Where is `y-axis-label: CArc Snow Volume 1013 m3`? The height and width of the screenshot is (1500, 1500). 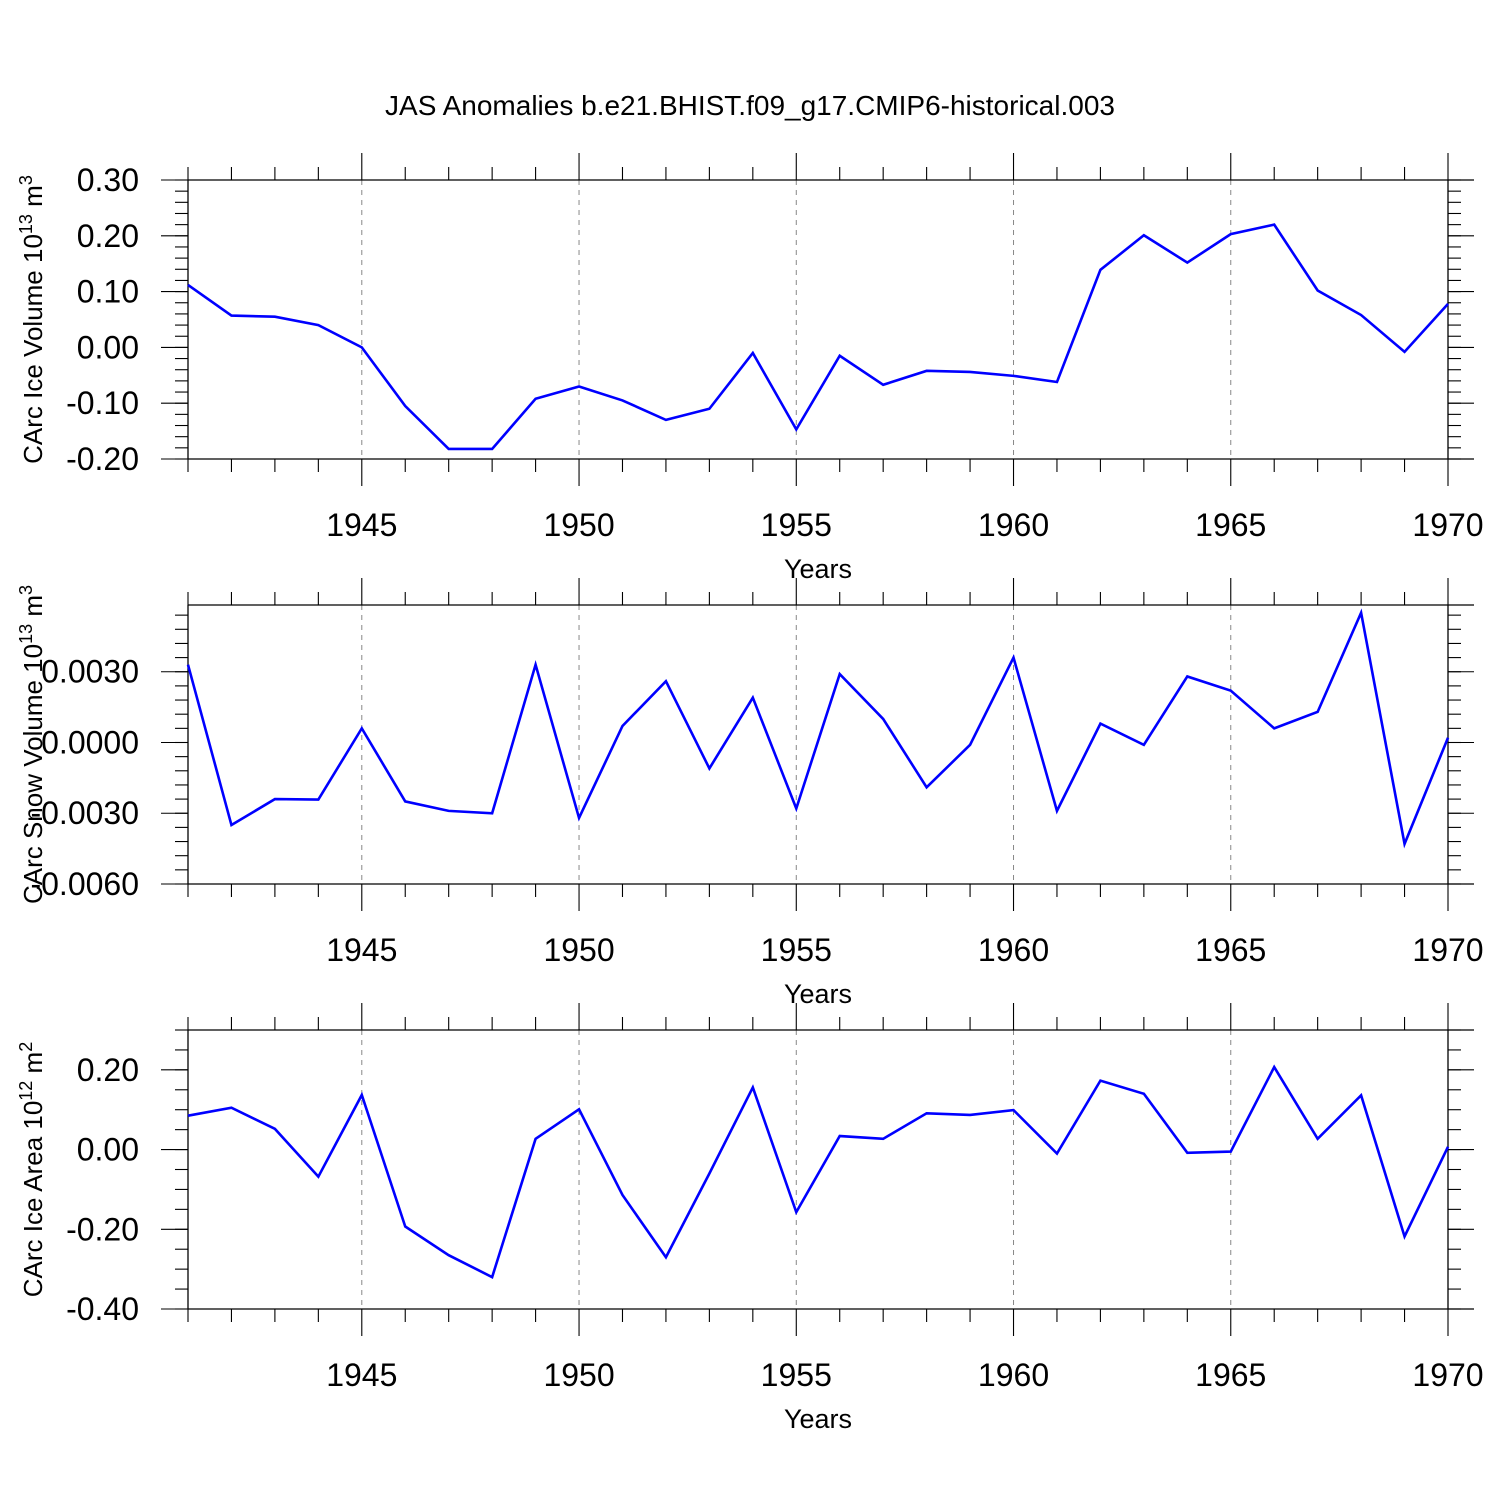 y-axis-label: CArc Snow Volume 1013 m3 is located at coordinates (32, 744).